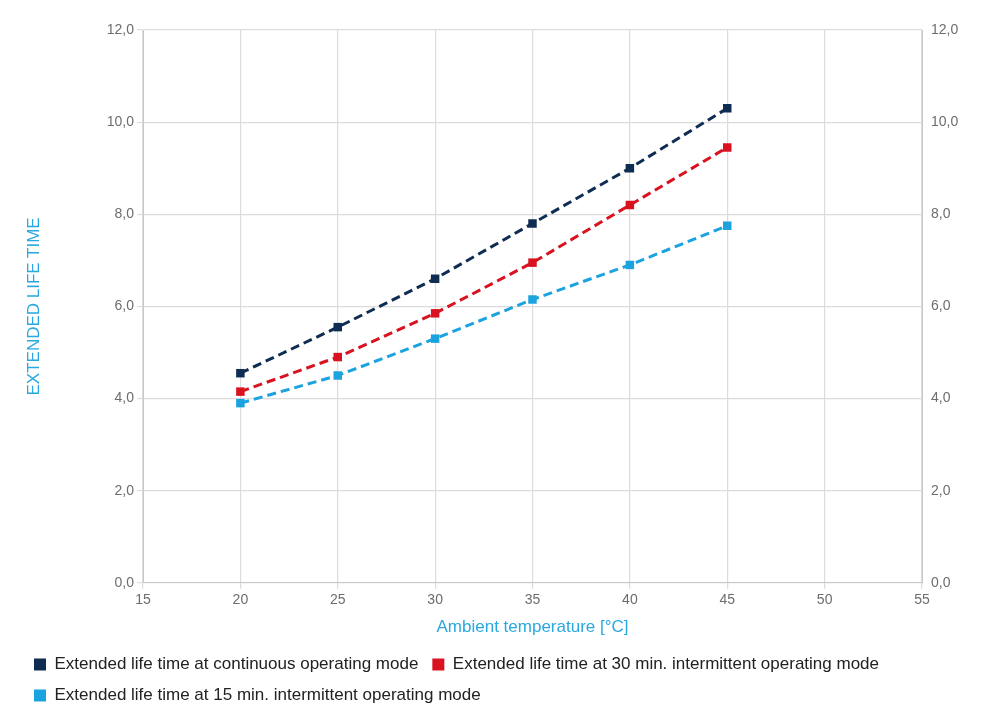  I want to click on y2-tick-label: 10,0, so click(945, 120).